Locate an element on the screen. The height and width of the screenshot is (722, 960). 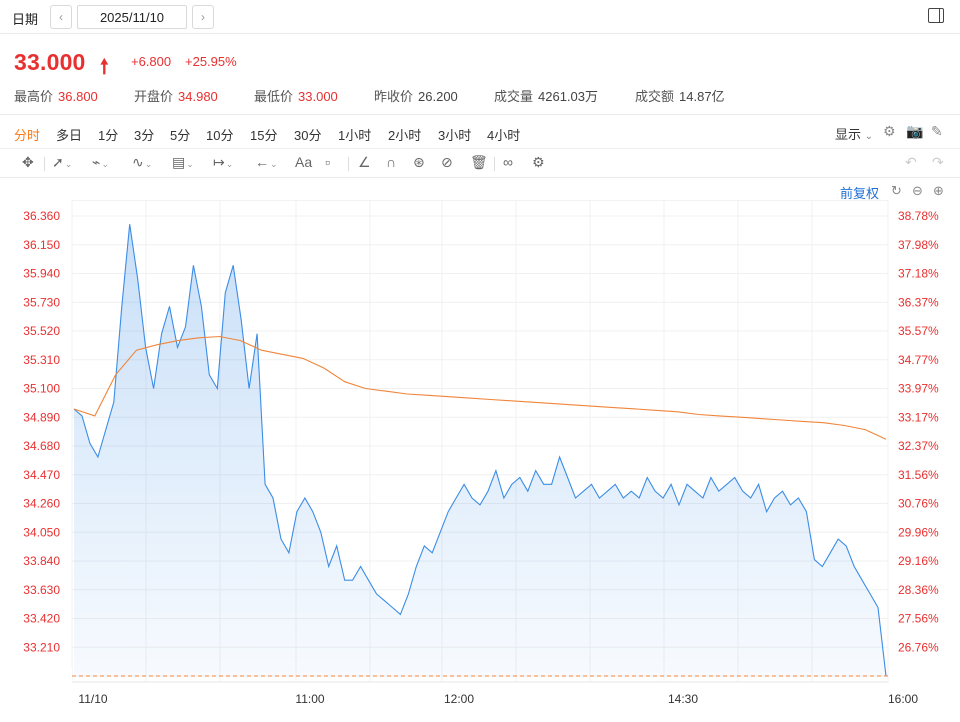
left-tick-label: 34.890 is located at coordinates (41, 417).